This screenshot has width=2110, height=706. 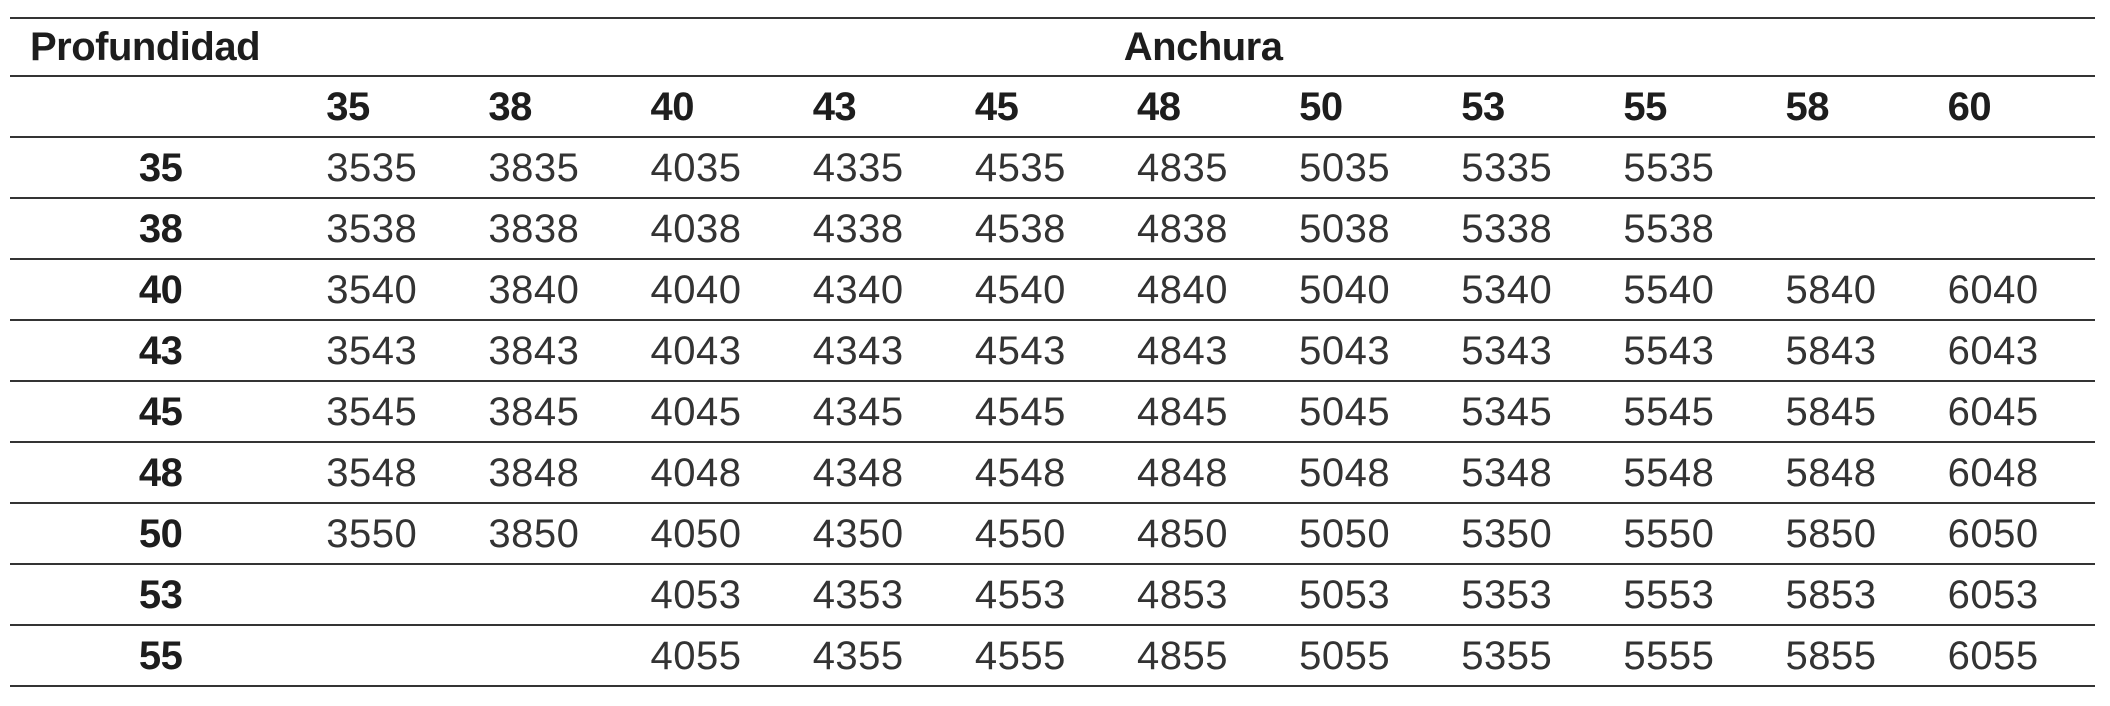 I want to click on table-cell: 5045, so click(x=1345, y=411).